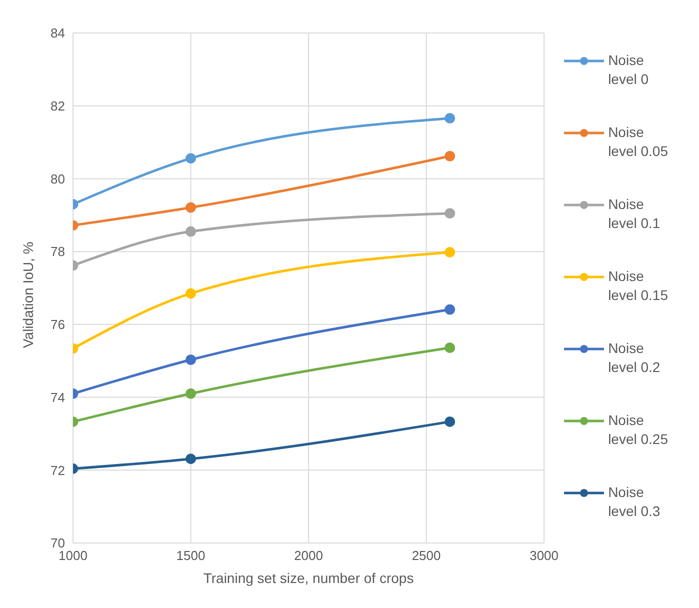  Describe the element at coordinates (638, 286) in the screenshot. I see `legend-label: Noise level 0.15` at that location.